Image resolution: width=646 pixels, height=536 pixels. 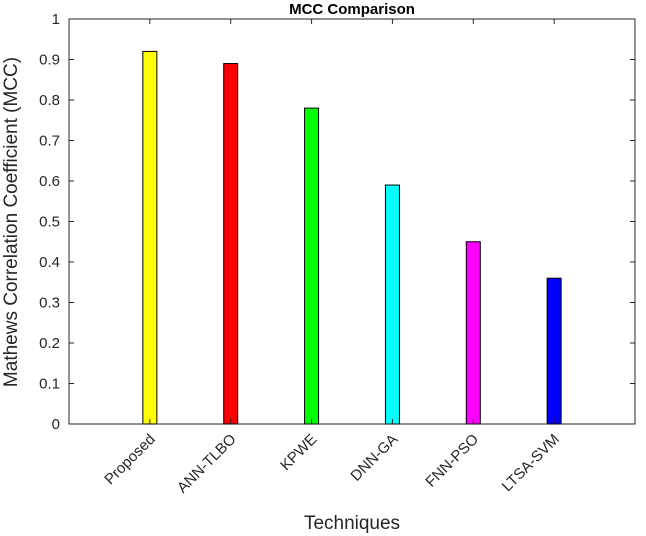 What do you see at coordinates (49, 100) in the screenshot?
I see `y-tick-label: 0.8` at bounding box center [49, 100].